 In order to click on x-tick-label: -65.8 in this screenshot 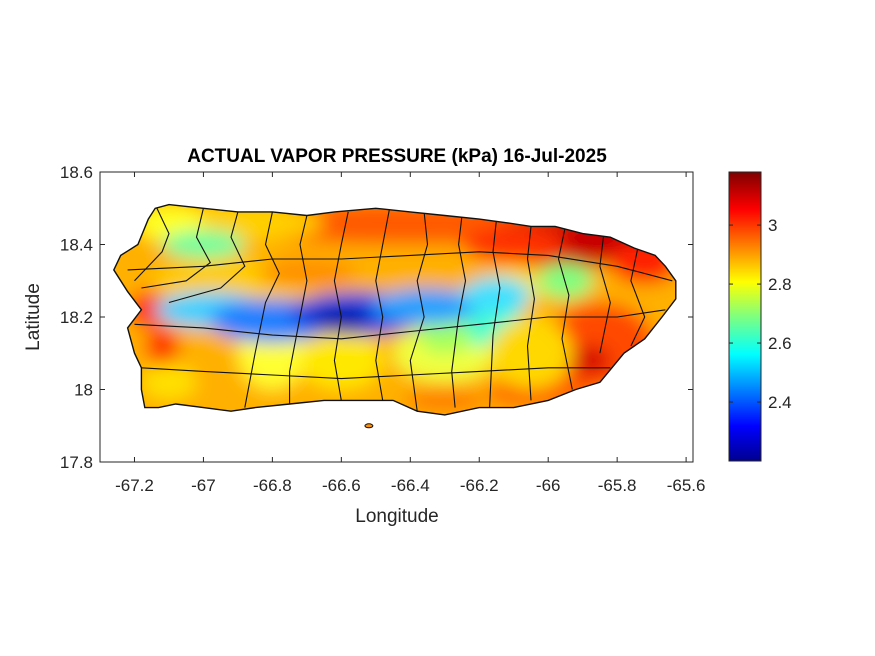, I will do `click(617, 485)`.